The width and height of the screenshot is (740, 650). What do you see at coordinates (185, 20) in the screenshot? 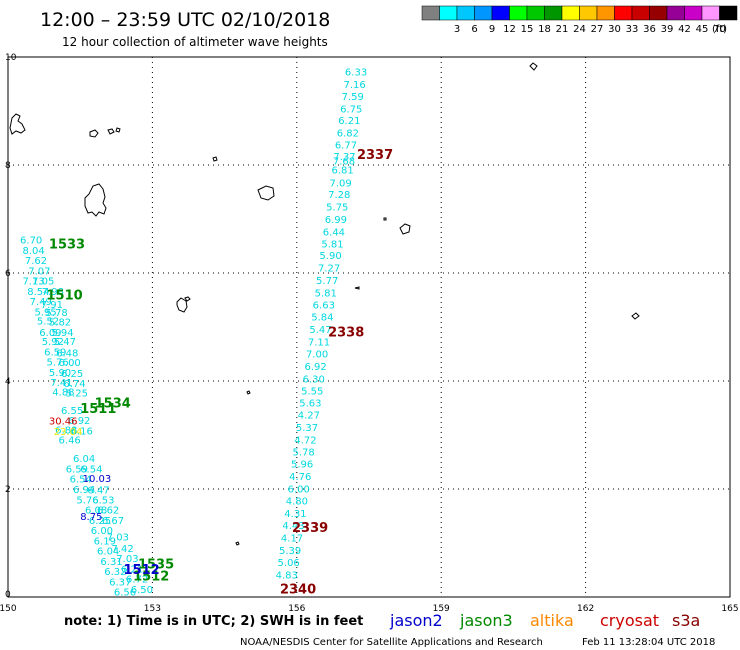
I see `chart-title: 12:00 – 23:59 UTC 02/10/2018` at bounding box center [185, 20].